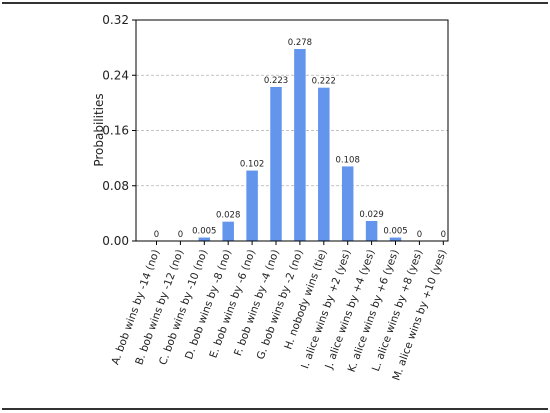  Describe the element at coordinates (115, 75) in the screenshot. I see `y-tick-label: 0.24` at that location.